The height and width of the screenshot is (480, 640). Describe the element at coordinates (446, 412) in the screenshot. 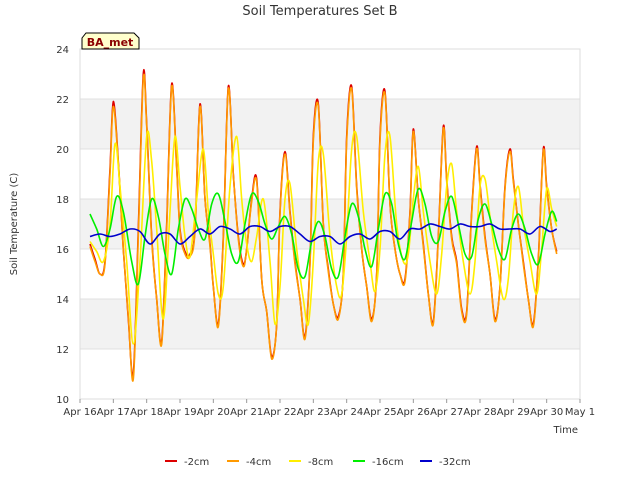

I see `x-tick-label: Apr 27` at that location.